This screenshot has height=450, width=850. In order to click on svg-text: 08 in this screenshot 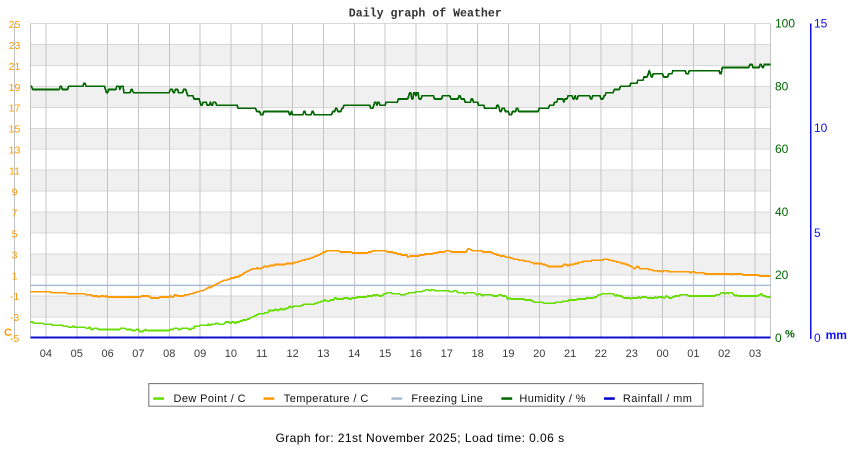, I will do `click(169, 354)`.